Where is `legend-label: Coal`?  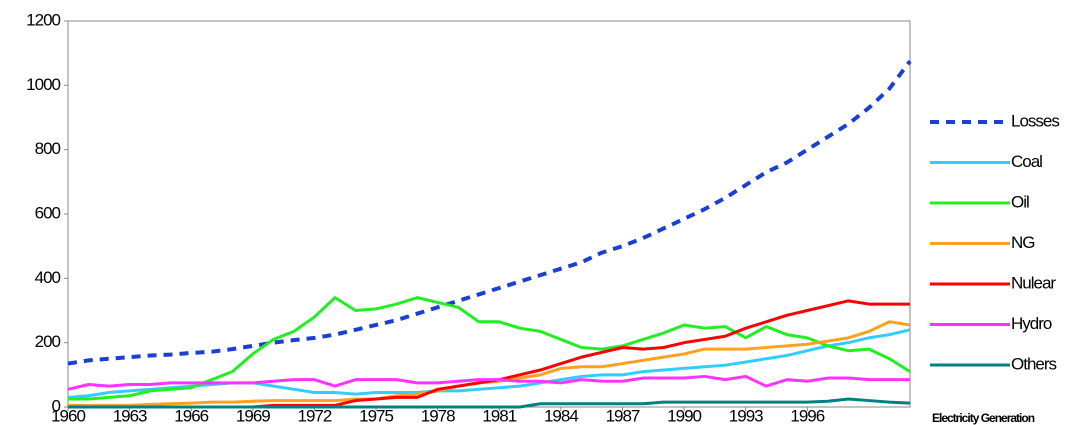
legend-label: Coal is located at coordinates (1026, 161).